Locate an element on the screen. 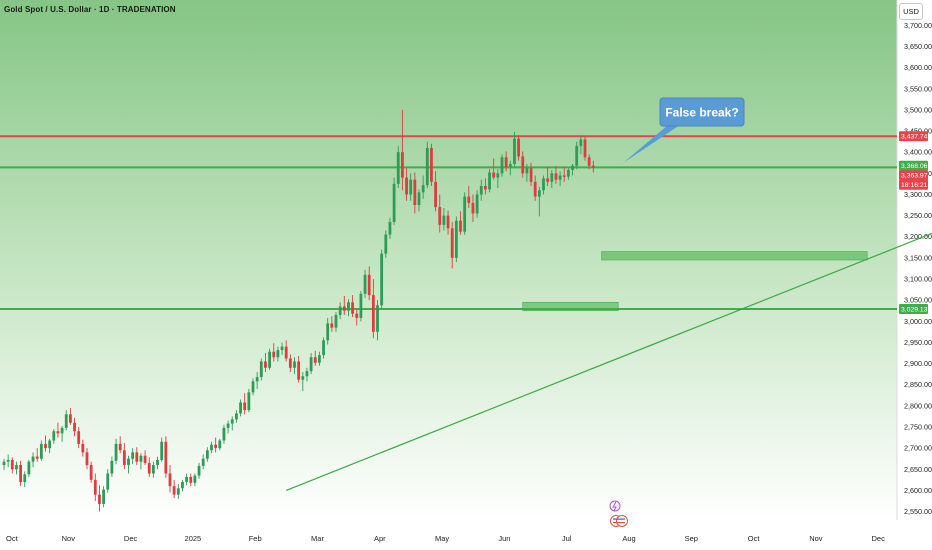 The image size is (932, 550). x-tick-label: Mar is located at coordinates (317, 538).